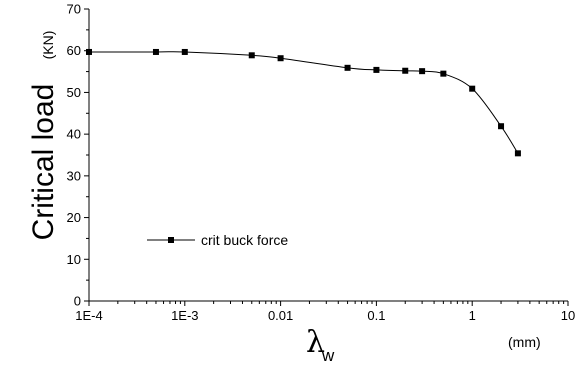 This screenshot has width=577, height=372. I want to click on x-tick-label: 0.1, so click(376, 315).